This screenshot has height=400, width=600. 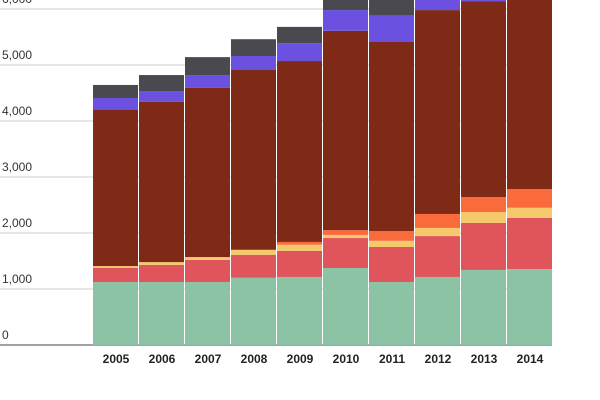 I want to click on y-tick-label: 6,000, so click(x=17, y=3).